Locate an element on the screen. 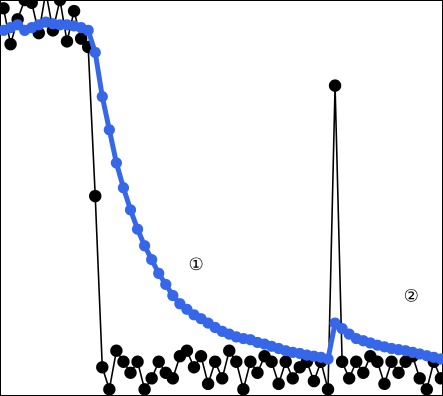 Image resolution: width=443 pixels, height=396 pixels. annotation-2: ② is located at coordinates (411, 297).